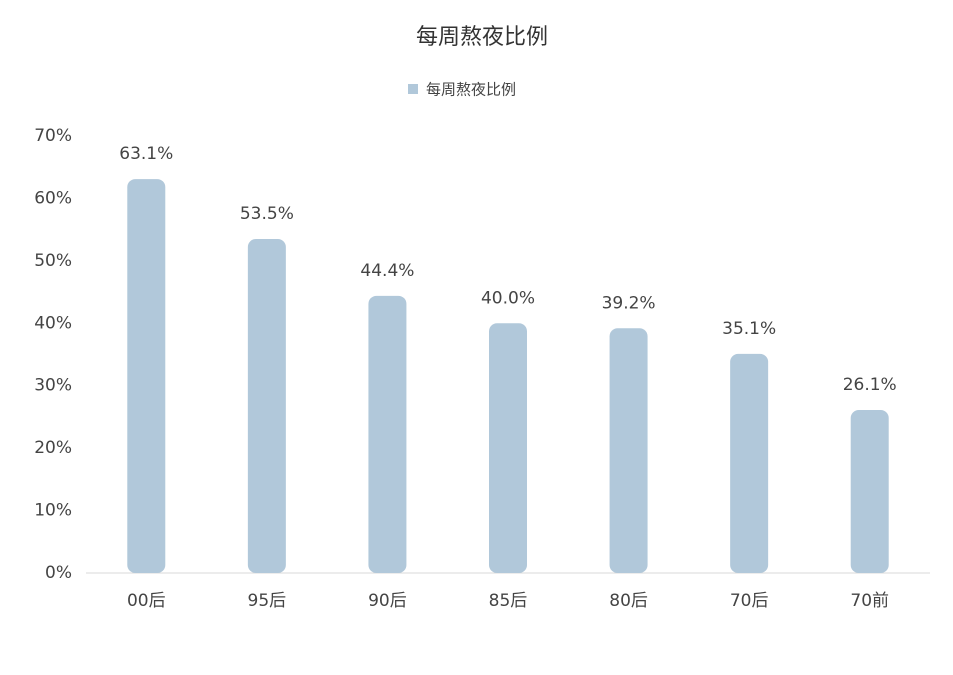 This screenshot has width=953, height=675. What do you see at coordinates (387, 601) in the screenshot?
I see `x-tick-label: 90后` at bounding box center [387, 601].